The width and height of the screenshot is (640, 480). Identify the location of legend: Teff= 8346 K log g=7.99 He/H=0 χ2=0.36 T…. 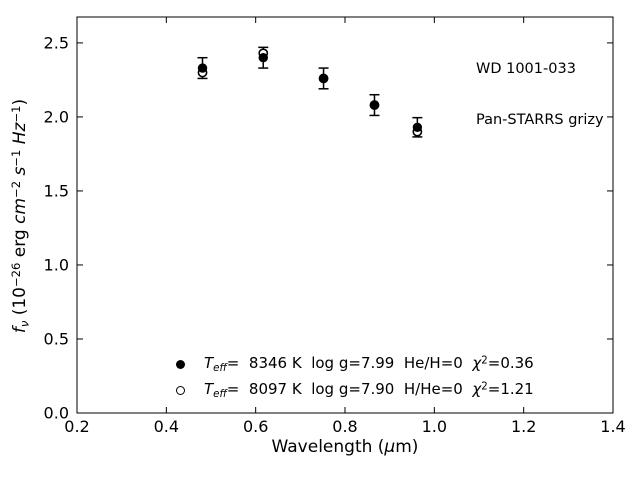
(355, 377).